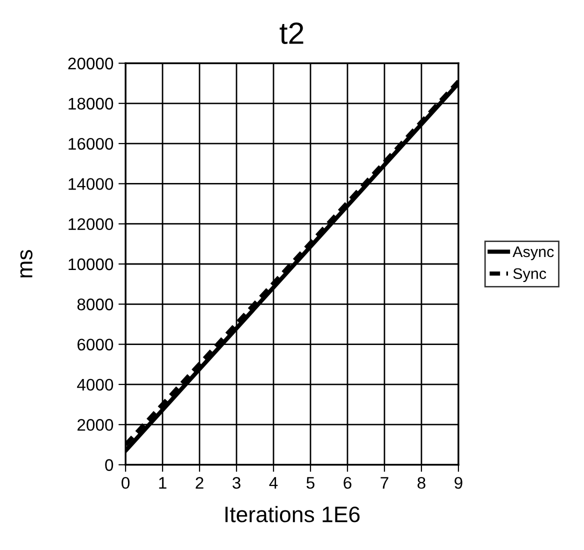 This screenshot has width=584, height=550. Describe the element at coordinates (91, 224) in the screenshot. I see `y-tick-label: 12000` at that location.